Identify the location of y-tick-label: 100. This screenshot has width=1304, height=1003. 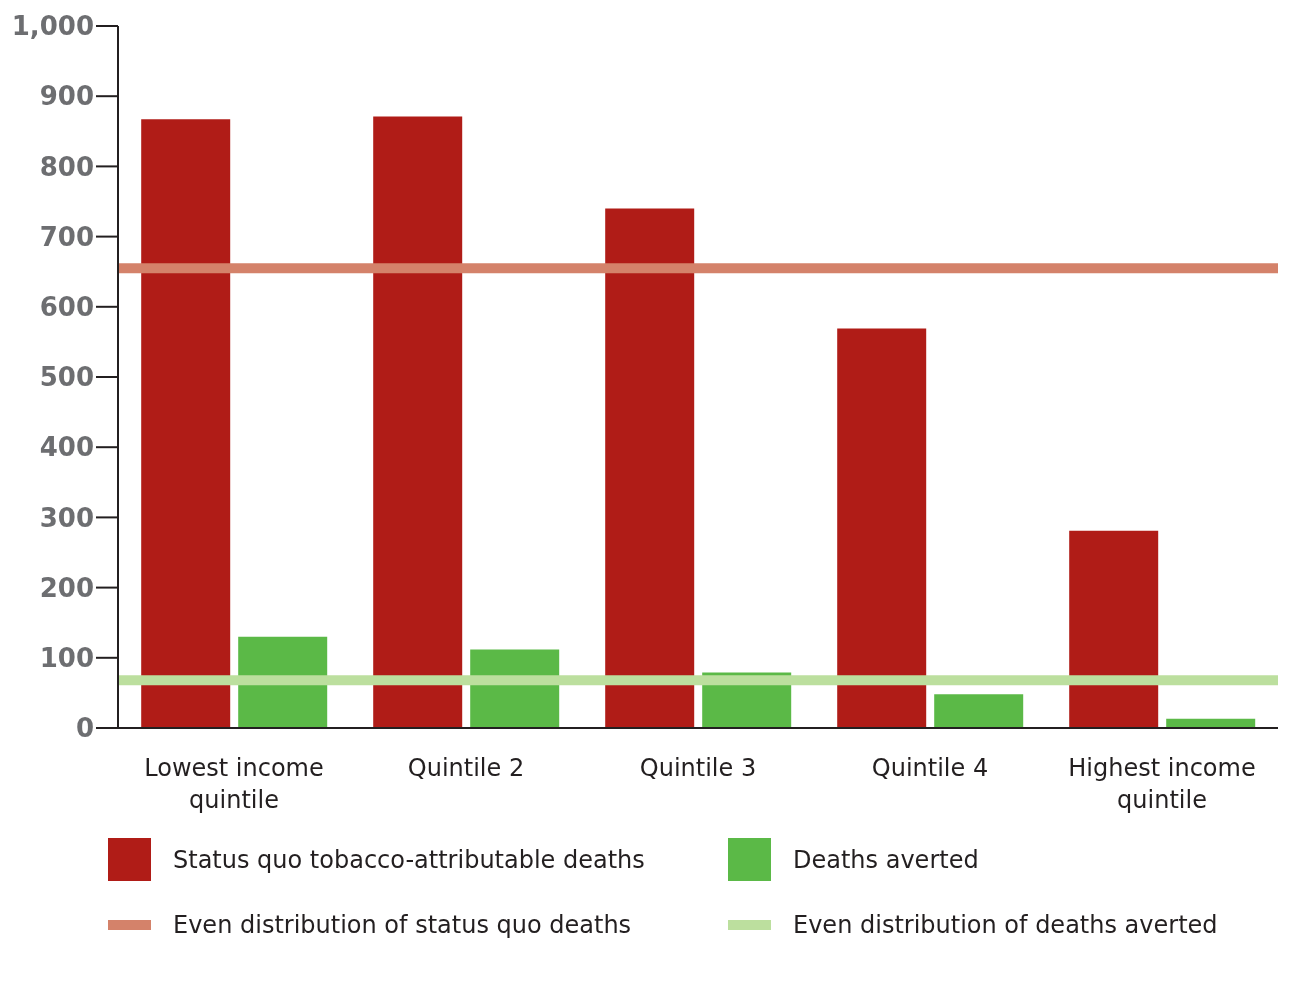
(66, 658).